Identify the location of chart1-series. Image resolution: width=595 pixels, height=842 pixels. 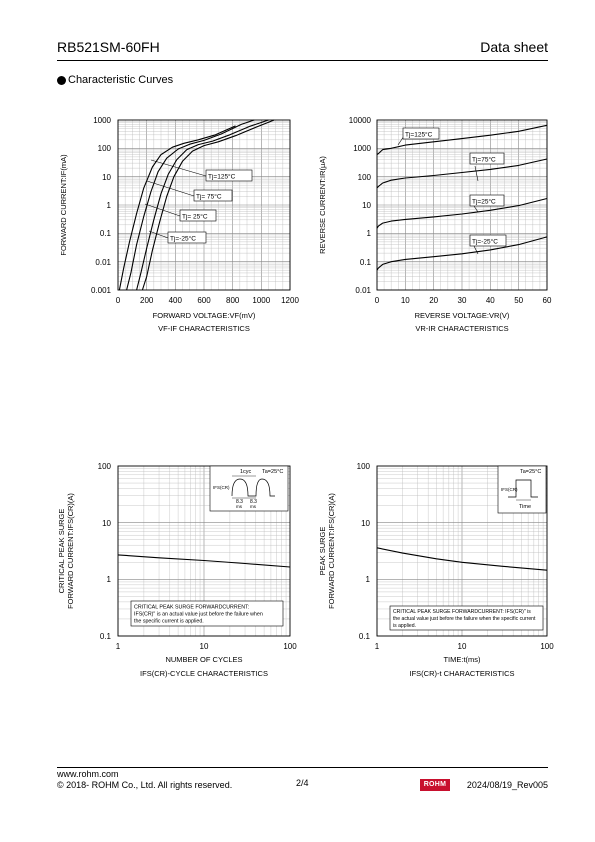
(196, 205).